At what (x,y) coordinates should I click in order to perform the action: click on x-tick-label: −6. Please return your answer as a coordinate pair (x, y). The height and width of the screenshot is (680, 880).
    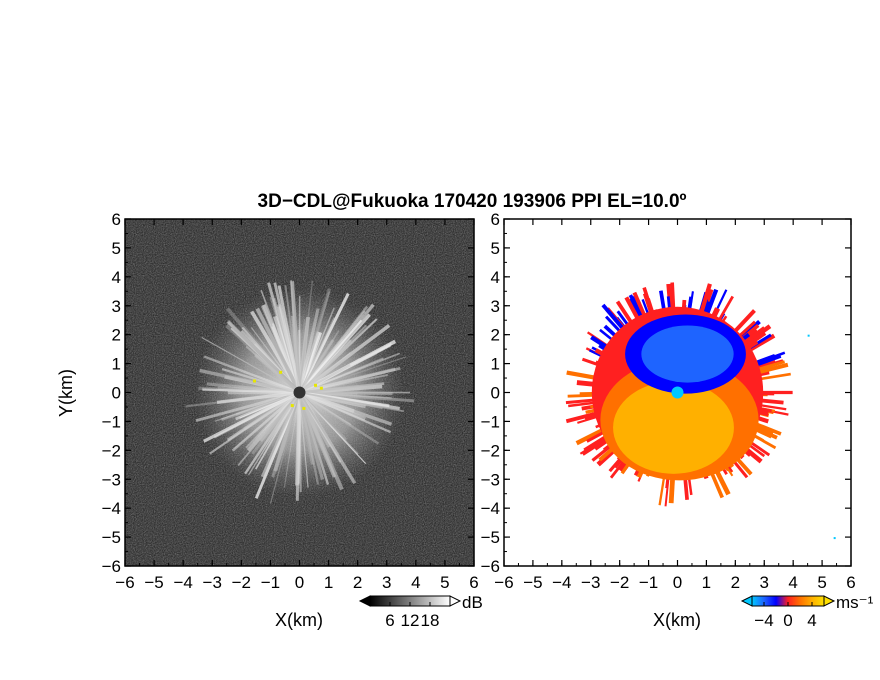
    Looking at the image, I should click on (503, 582).